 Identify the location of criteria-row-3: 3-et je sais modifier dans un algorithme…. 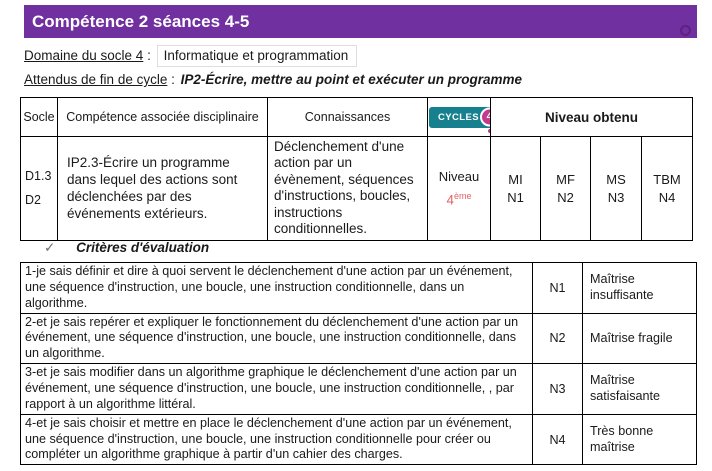
(358, 389).